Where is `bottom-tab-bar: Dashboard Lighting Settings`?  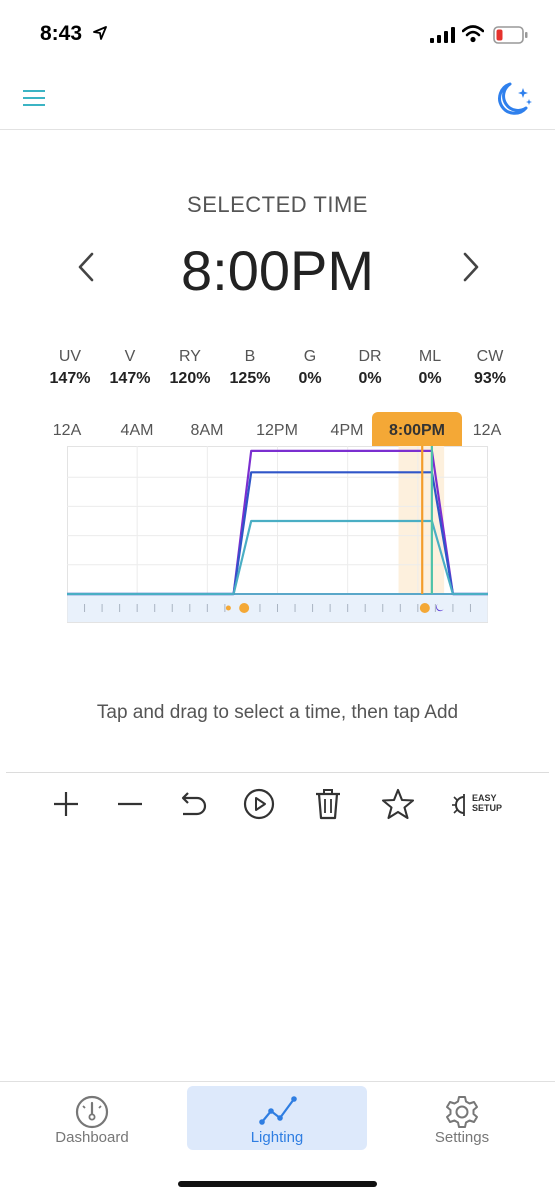
bottom-tab-bar: Dashboard Lighting Settings is located at coordinates (277, 1140).